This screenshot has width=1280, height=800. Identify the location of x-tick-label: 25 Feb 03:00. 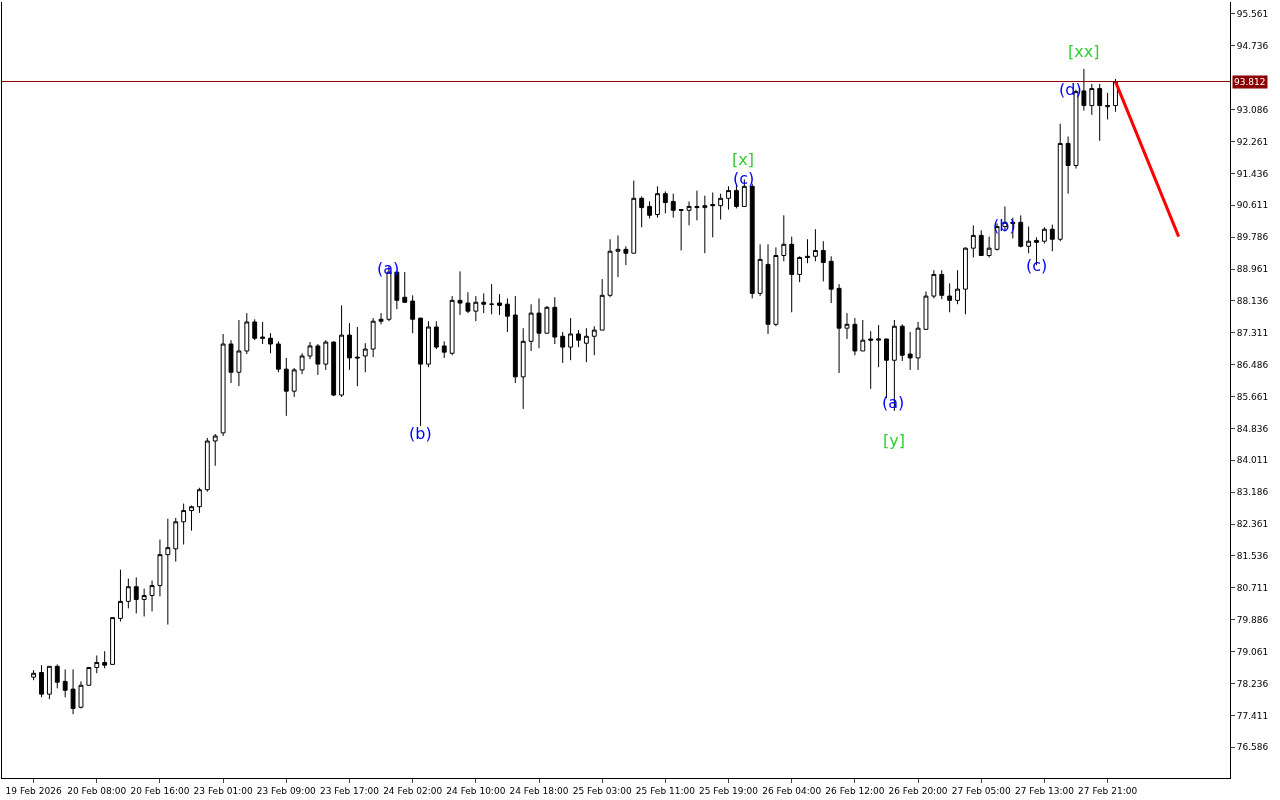
(602, 790).